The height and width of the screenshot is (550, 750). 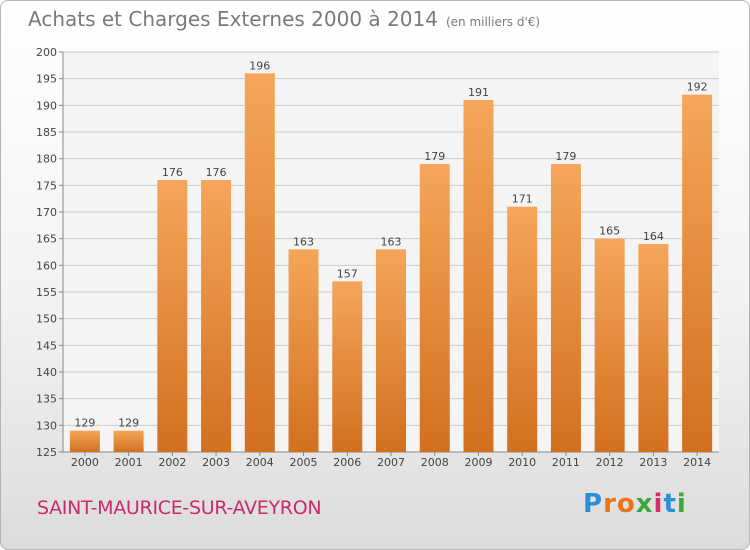 What do you see at coordinates (697, 87) in the screenshot?
I see `bar-value-label: 192` at bounding box center [697, 87].